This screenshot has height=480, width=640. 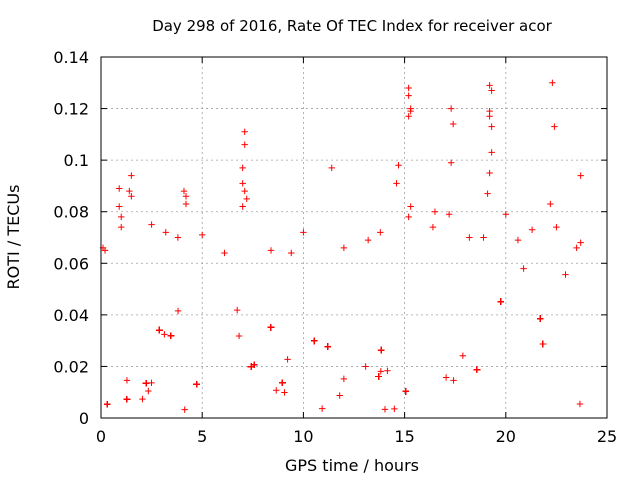 What do you see at coordinates (71, 263) in the screenshot?
I see `y-tick-label: 0.06` at bounding box center [71, 263].